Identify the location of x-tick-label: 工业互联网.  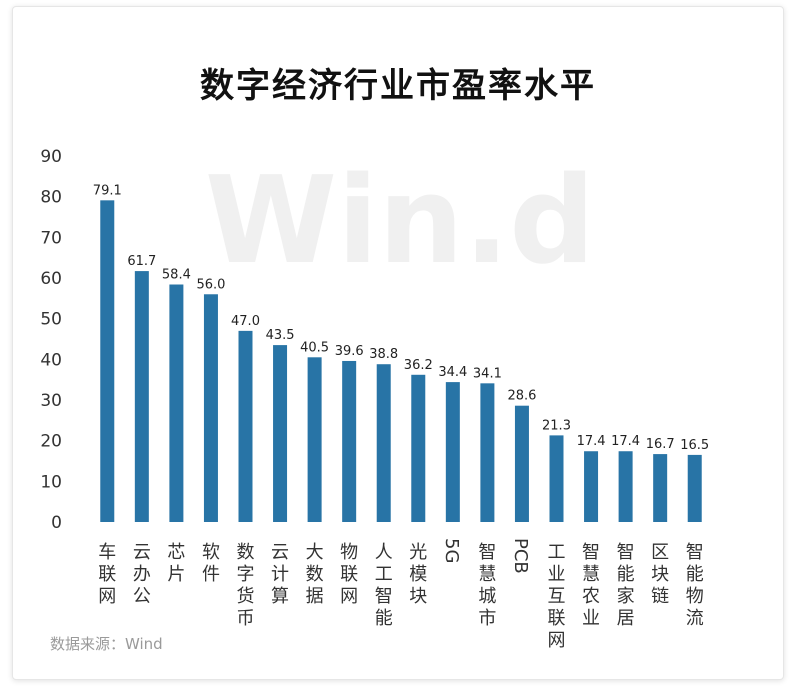
(557, 596).